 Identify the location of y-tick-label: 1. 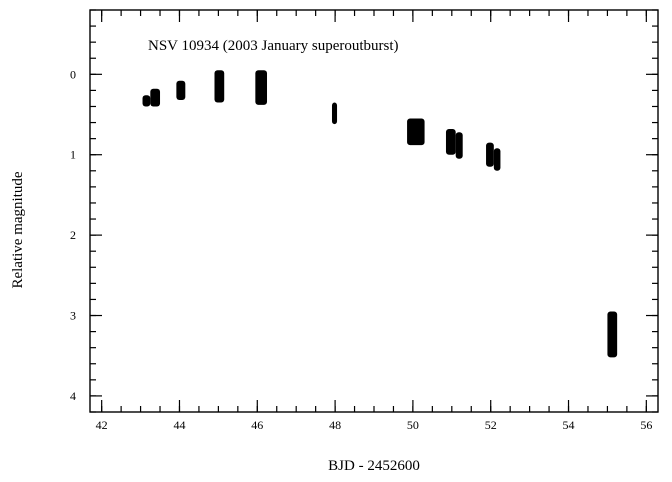
(73, 155).